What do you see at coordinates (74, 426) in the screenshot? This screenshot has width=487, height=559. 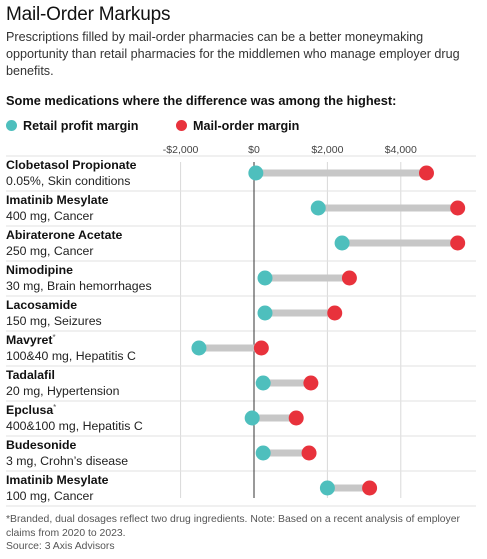 I see `drug-detail: 400&100 mg, Hepatitis C` at bounding box center [74, 426].